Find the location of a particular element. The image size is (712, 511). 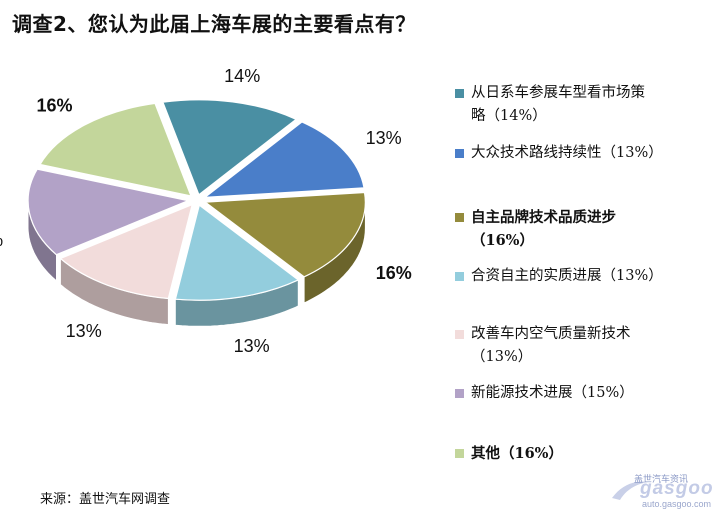

legend-label-line: 合资自主的实质进展（13%） is located at coordinates (567, 276).